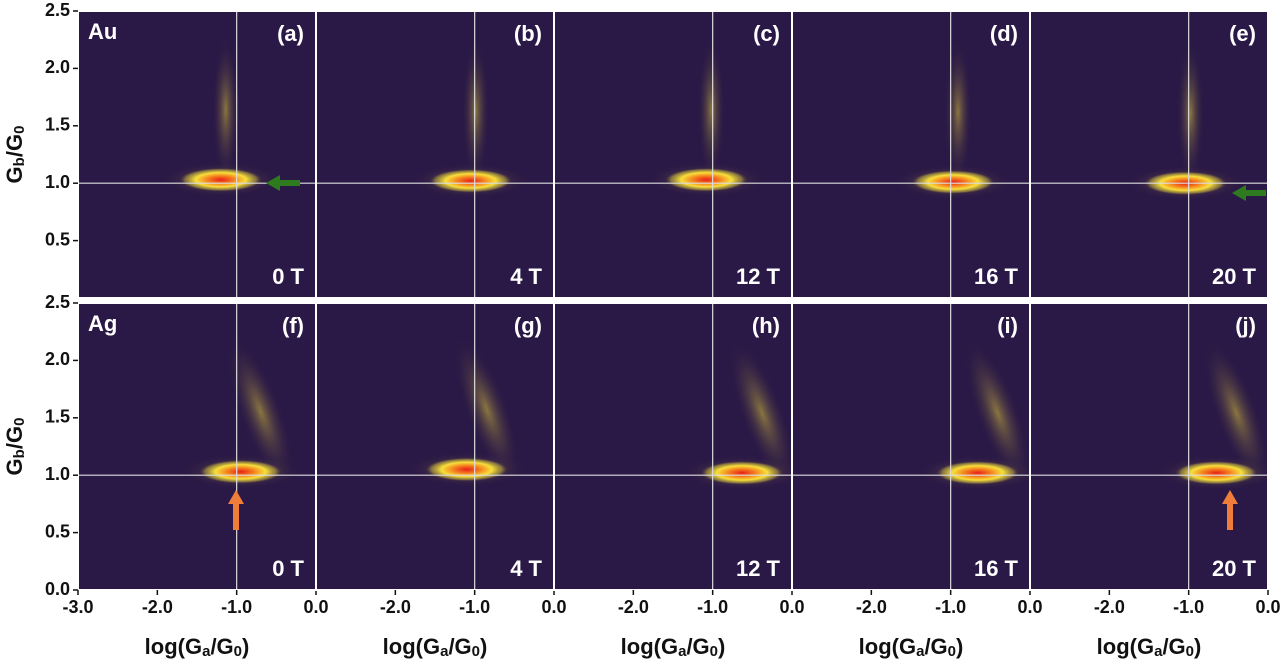 The image size is (1280, 666). What do you see at coordinates (395, 607) in the screenshot?
I see `x-tick-label: -2.0` at bounding box center [395, 607].